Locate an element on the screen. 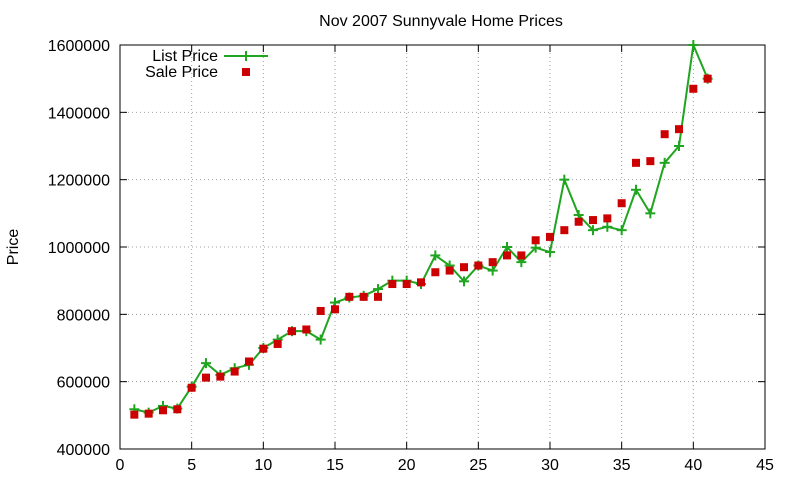 This screenshot has width=800, height=480. legend: List Price Sale Price is located at coordinates (206, 64).